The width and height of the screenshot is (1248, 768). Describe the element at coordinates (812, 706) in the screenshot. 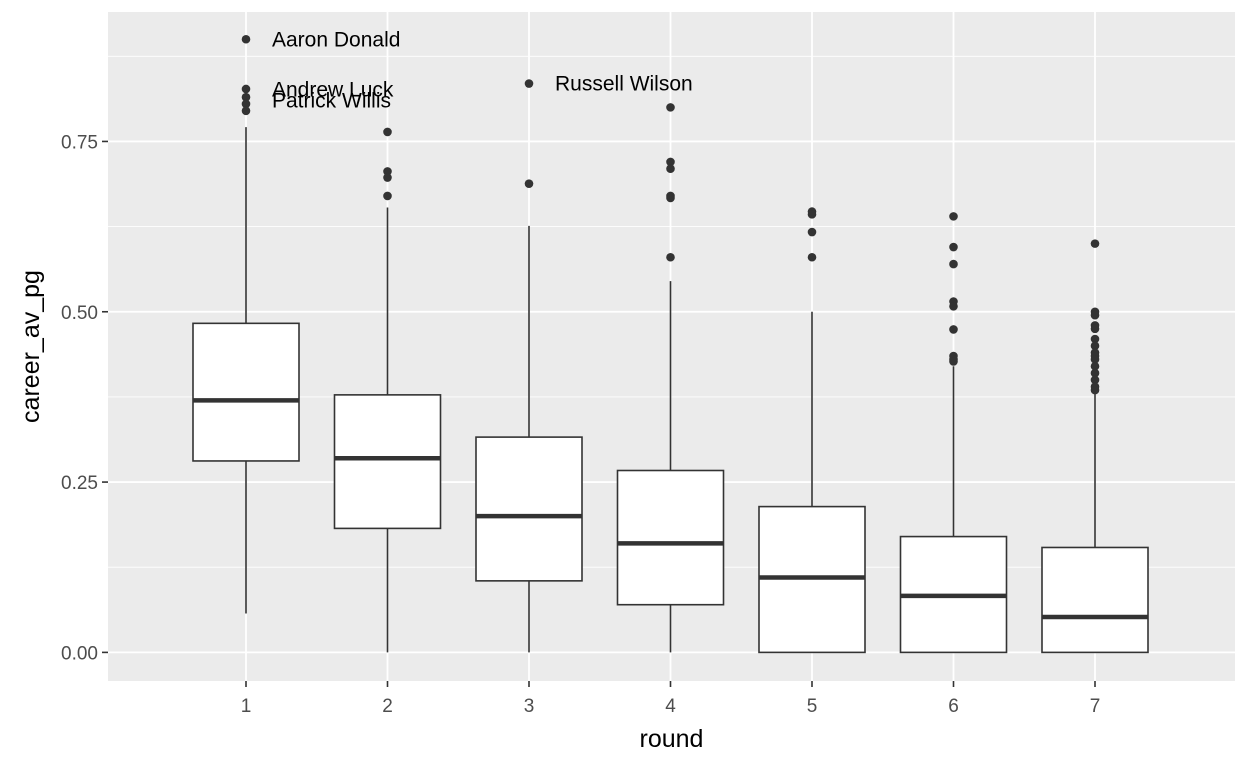

I see `x-tick-label: 5` at that location.